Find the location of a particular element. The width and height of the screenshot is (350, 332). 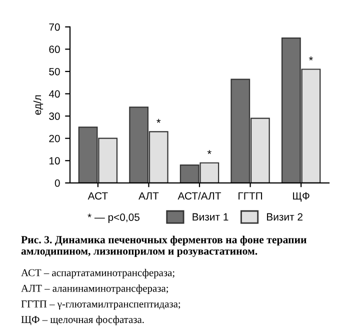

y-axis-title: ед/л is located at coordinates (38, 105).